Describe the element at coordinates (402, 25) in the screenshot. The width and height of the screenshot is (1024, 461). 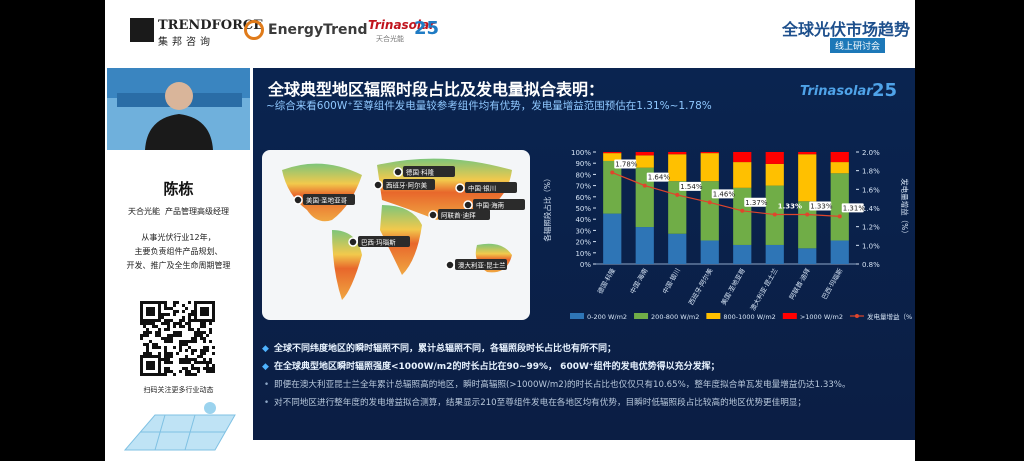
I see `logo-text: Trinasolar` at that location.